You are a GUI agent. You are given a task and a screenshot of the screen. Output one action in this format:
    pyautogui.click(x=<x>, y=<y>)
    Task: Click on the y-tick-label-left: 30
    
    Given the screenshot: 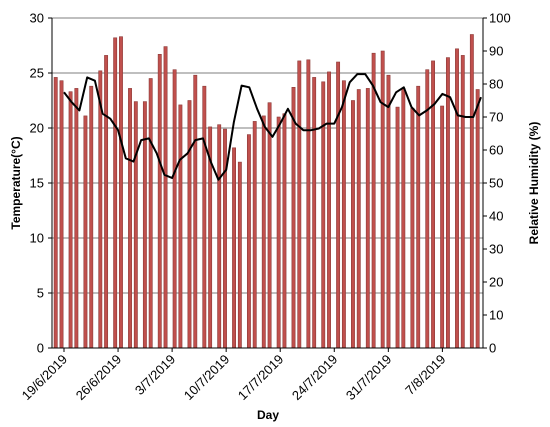 What is the action you would take?
    pyautogui.click(x=37, y=18)
    